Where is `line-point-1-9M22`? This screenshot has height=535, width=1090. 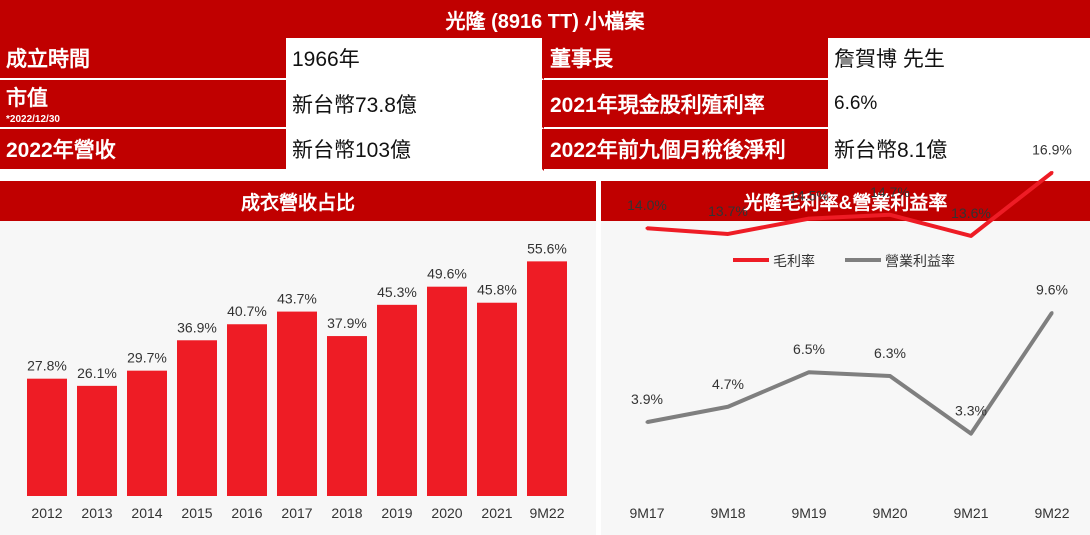 line-point-1-9M22 is located at coordinates (1052, 313).